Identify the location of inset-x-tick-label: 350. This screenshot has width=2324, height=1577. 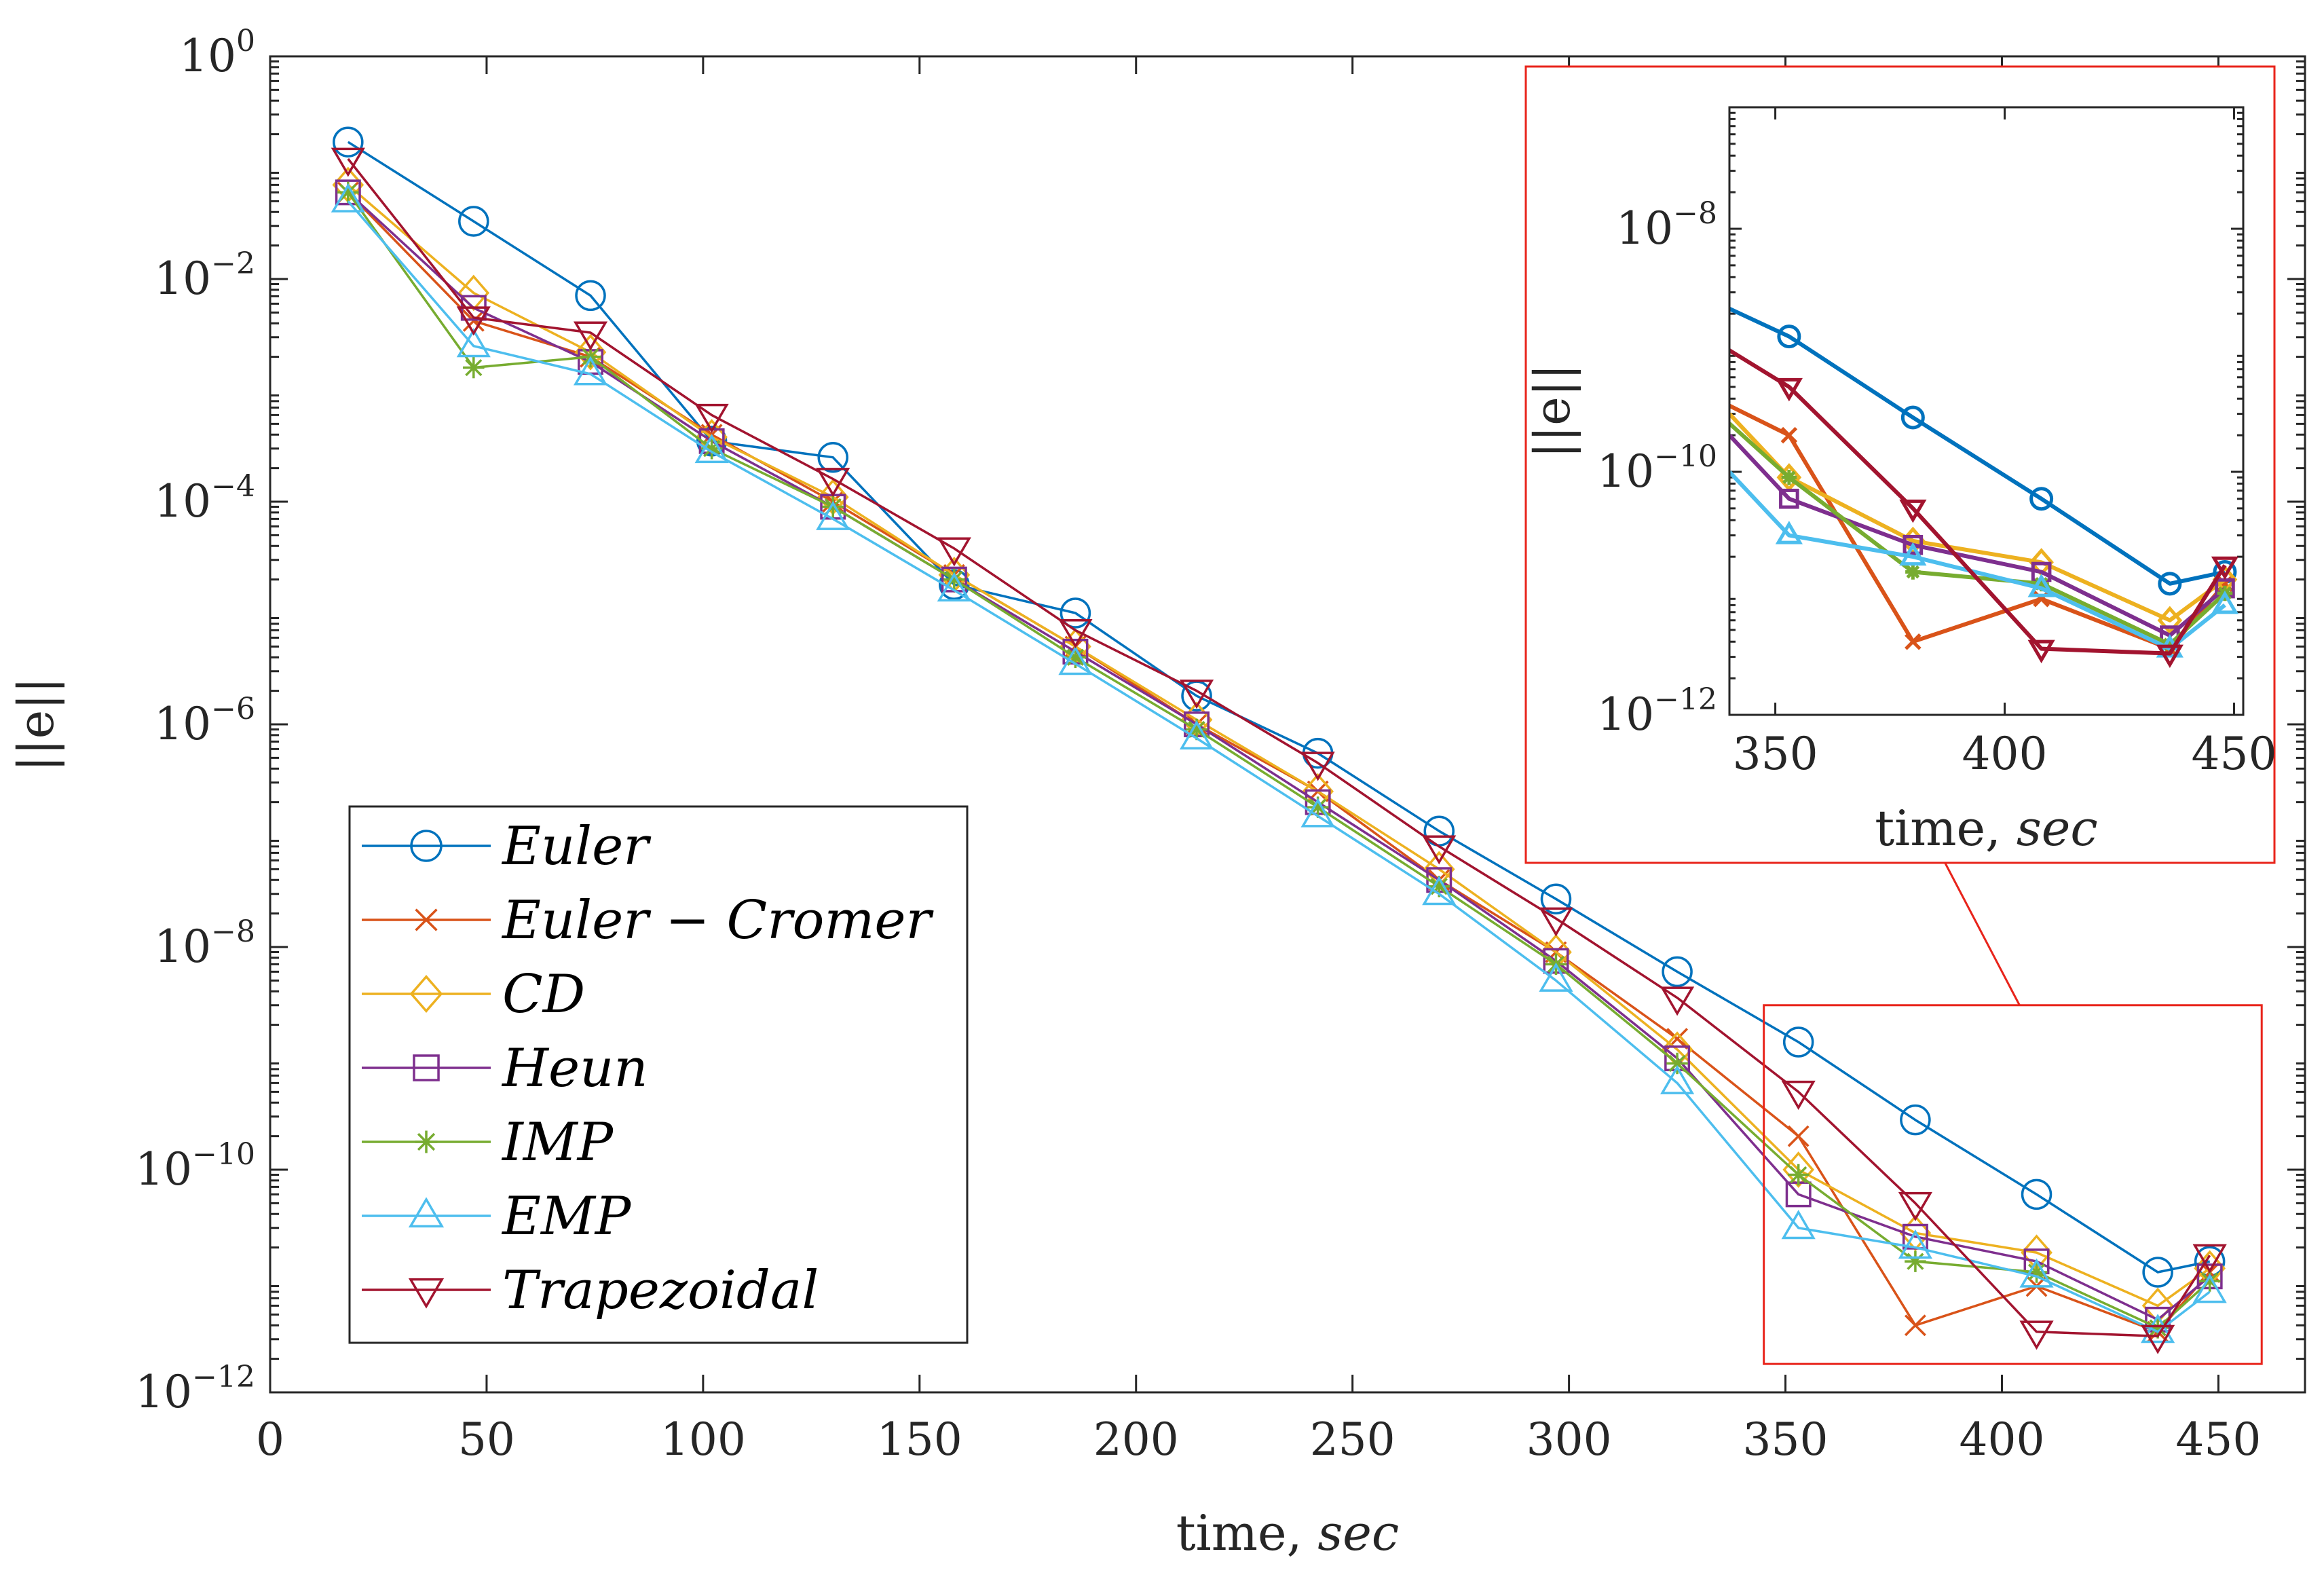
(1775, 754).